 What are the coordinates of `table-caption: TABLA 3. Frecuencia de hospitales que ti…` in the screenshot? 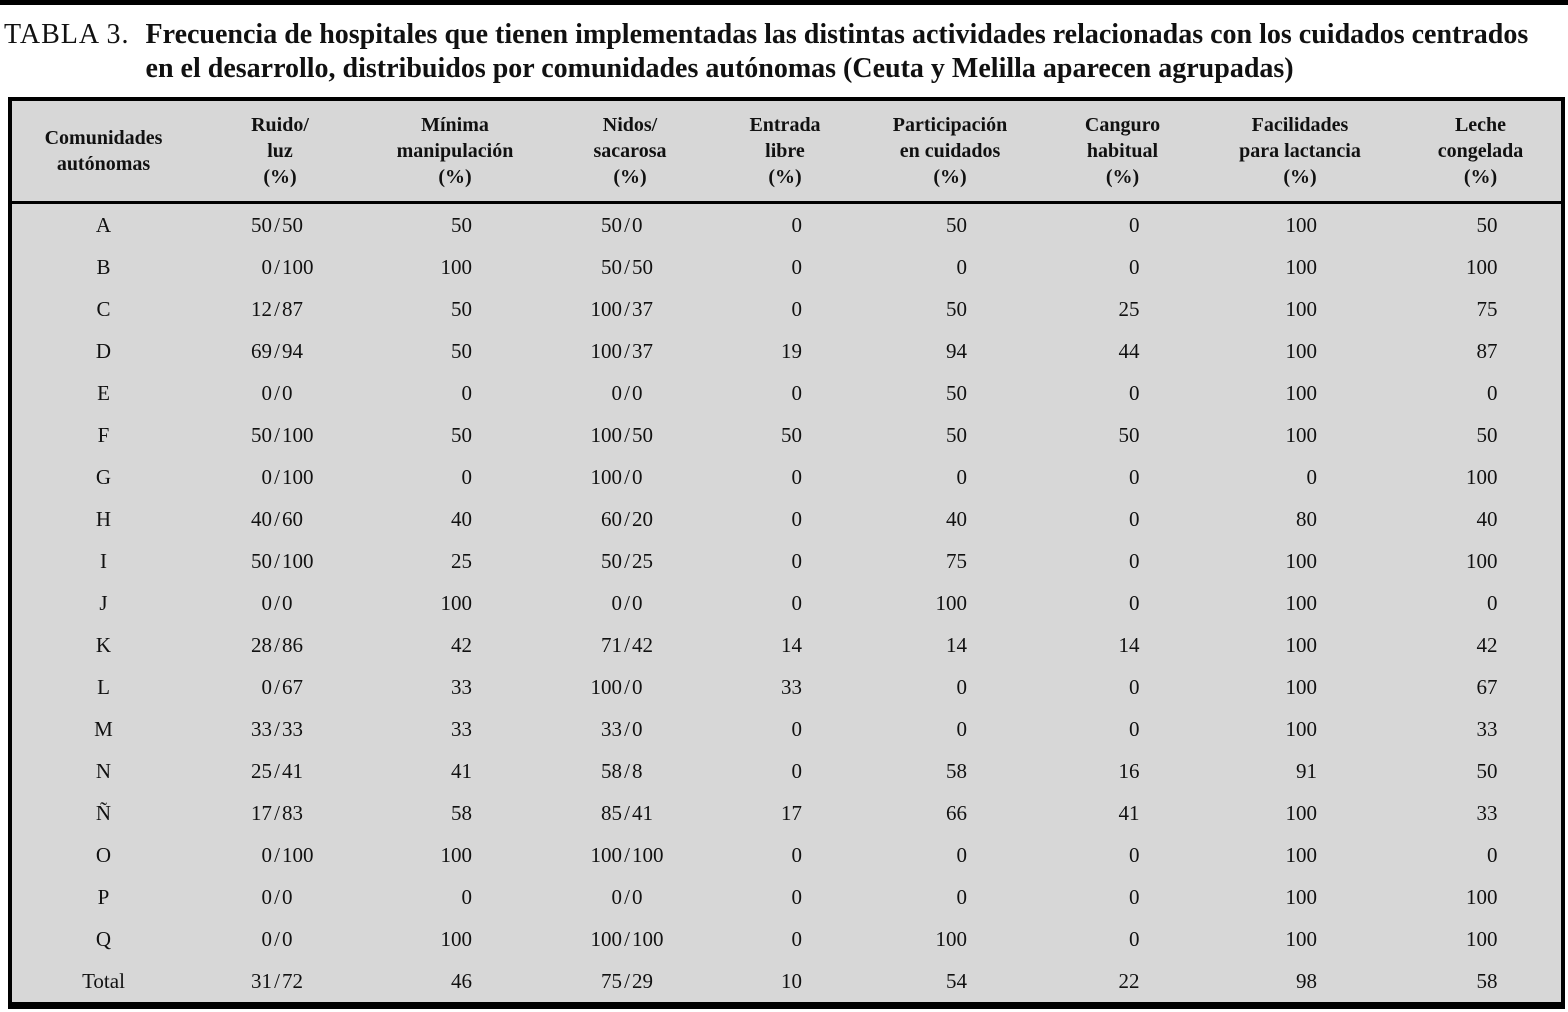 It's located at (784, 50).